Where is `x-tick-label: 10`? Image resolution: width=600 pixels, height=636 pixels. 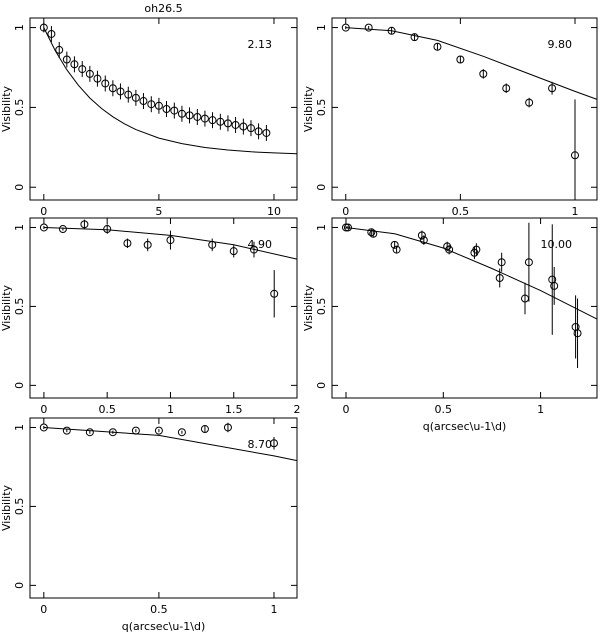
x-tick-label: 10 is located at coordinates (274, 211).